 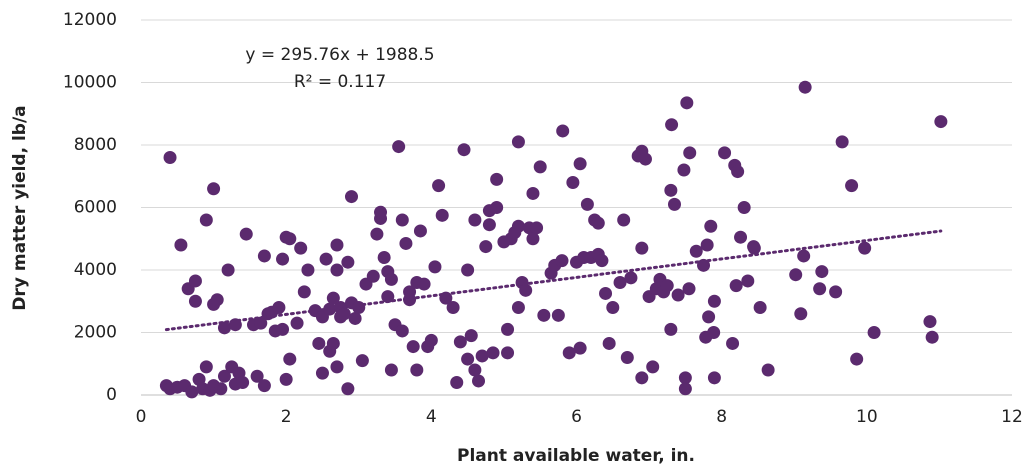 I want to click on y-tick-label: 4000, so click(x=95, y=270).